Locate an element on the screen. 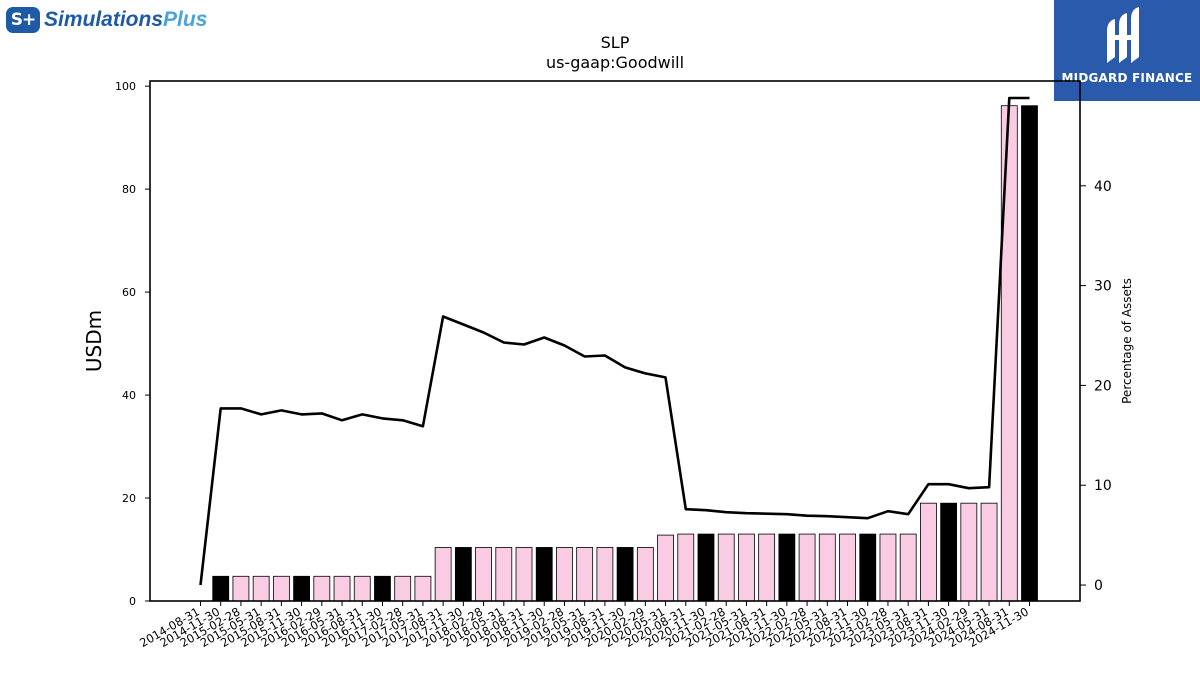 This screenshot has height=675, width=1200. chart-title: SLP is located at coordinates (615, 42).